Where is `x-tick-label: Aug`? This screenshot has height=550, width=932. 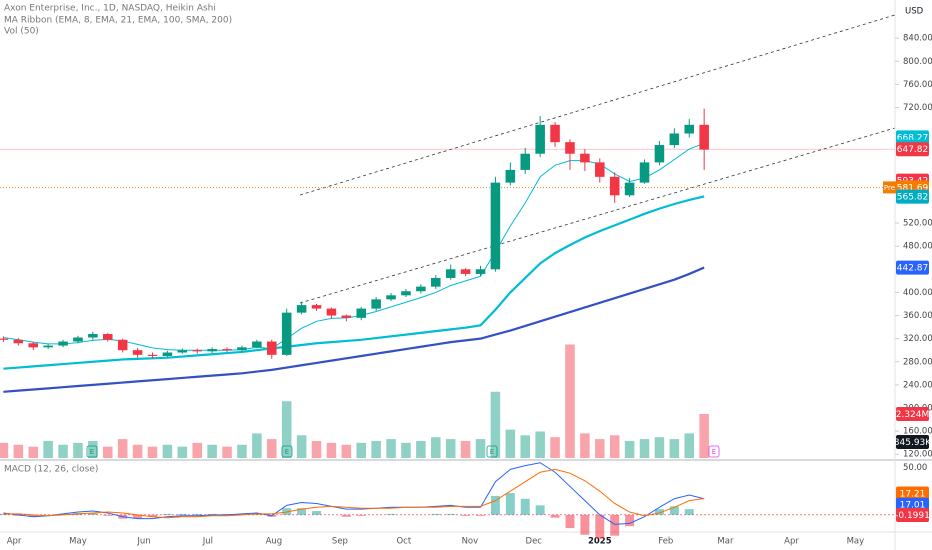
x-tick-label: Aug is located at coordinates (274, 542).